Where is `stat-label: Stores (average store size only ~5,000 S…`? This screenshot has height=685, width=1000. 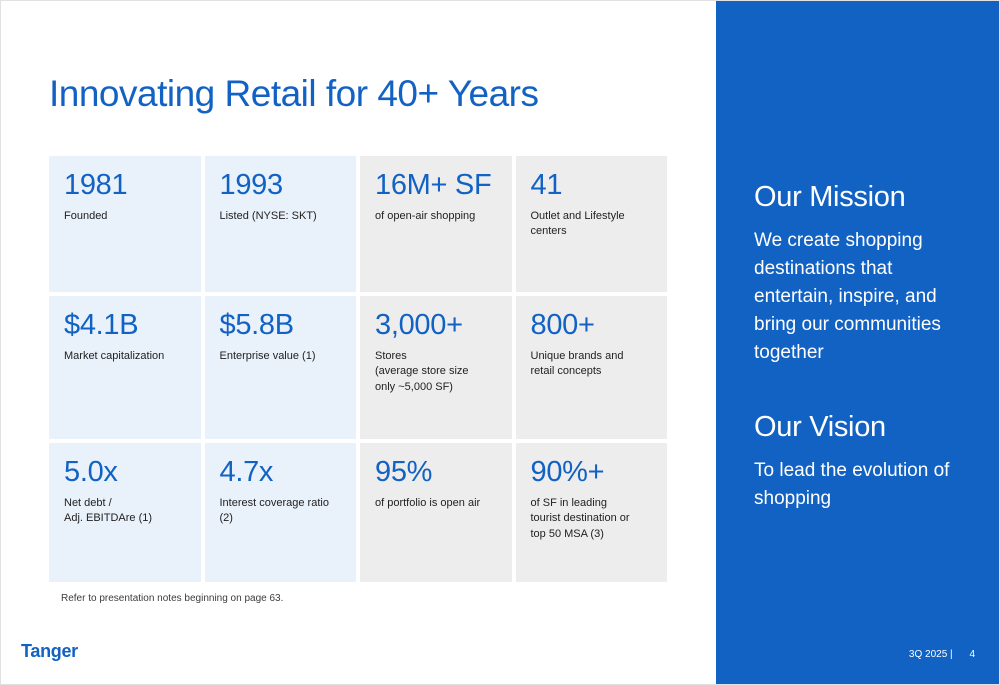 stat-label: Stores (average store size only ~5,000 S… is located at coordinates (422, 371).